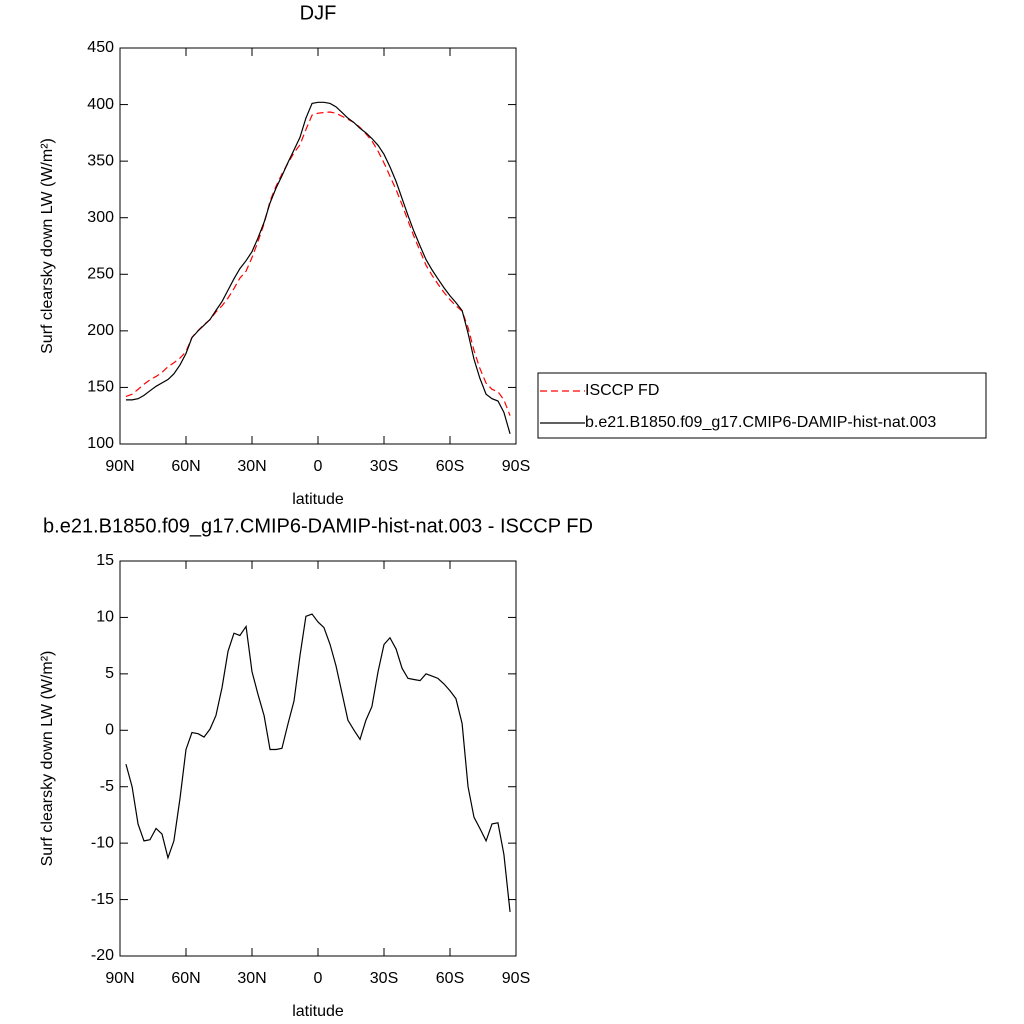  I want to click on y-tick-label: 450, so click(100, 47).